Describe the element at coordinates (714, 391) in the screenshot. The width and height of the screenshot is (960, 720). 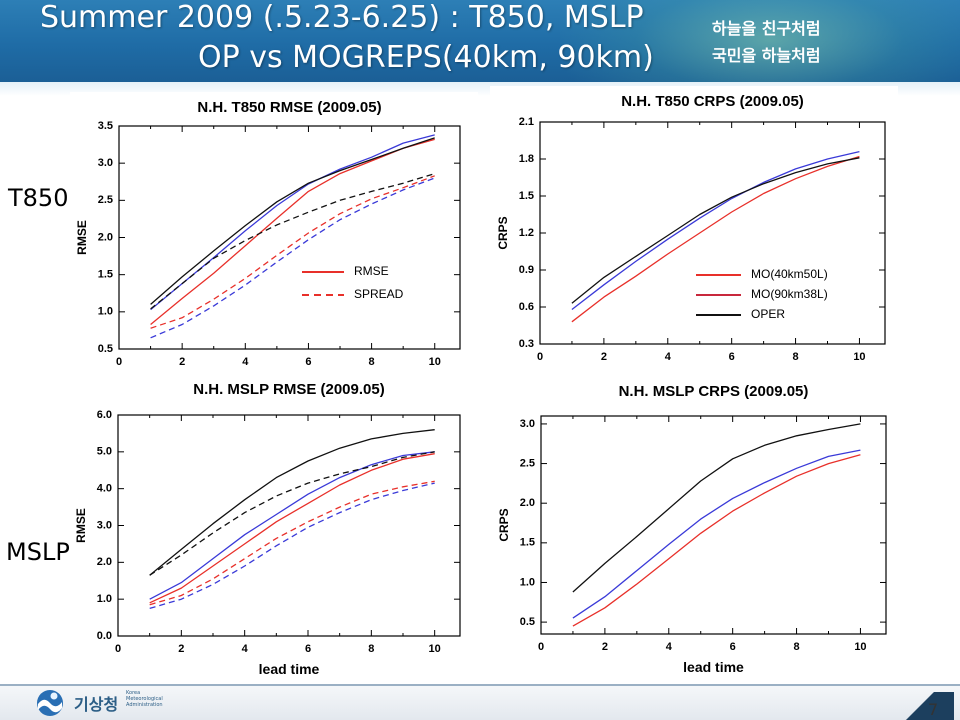
I see `chart-title: N.H. MSLP CRPS (2009.05)` at that location.